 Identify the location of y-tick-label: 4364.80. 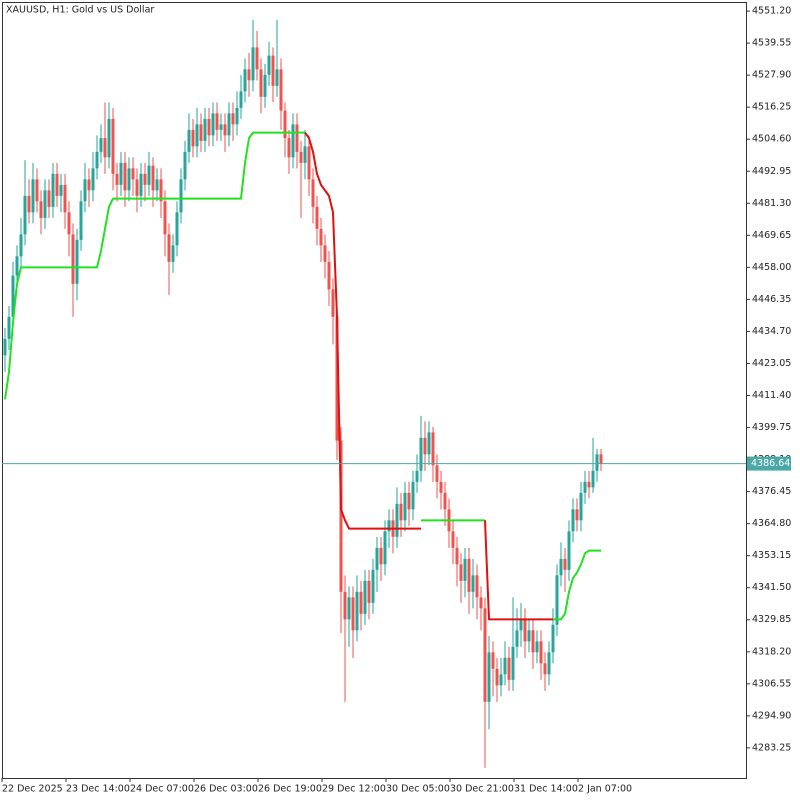
(771, 523).